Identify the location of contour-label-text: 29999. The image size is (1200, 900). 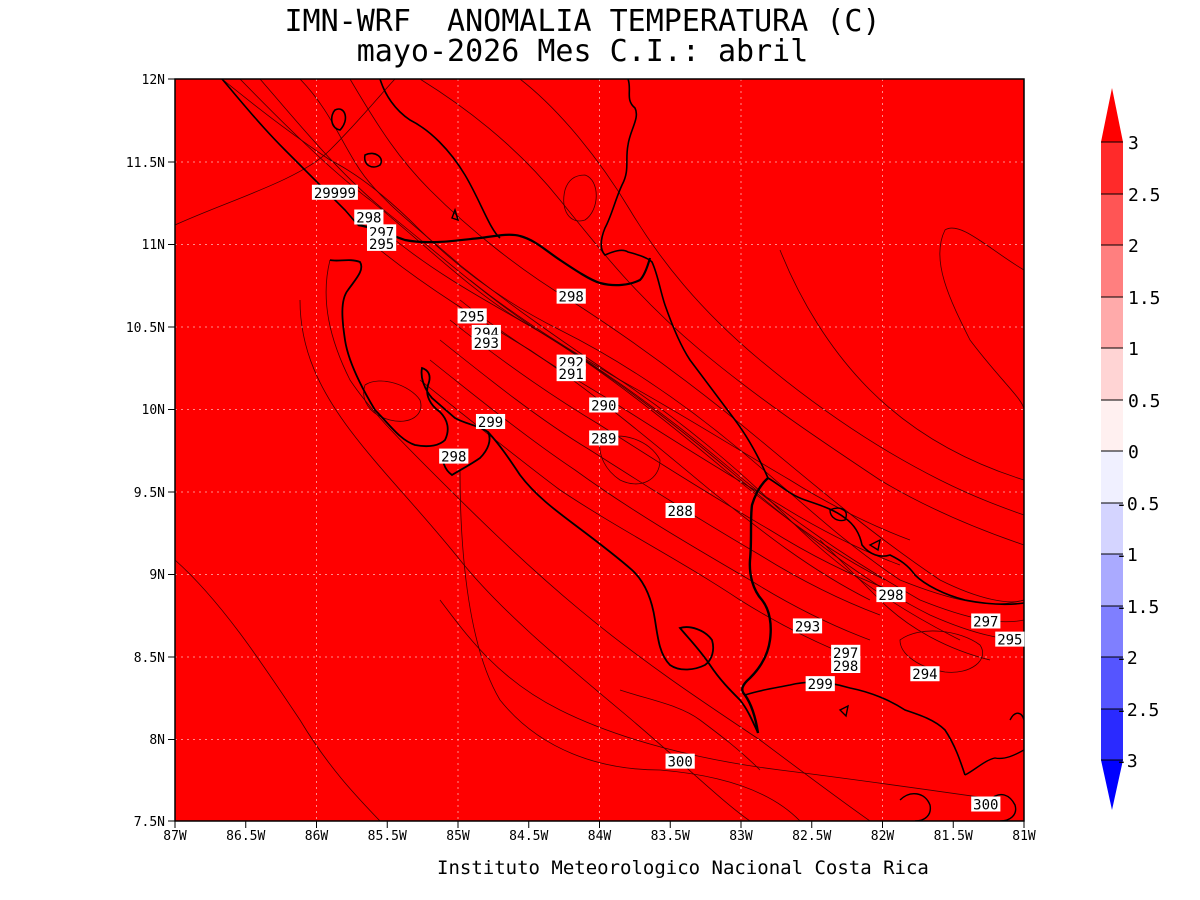
(335, 194).